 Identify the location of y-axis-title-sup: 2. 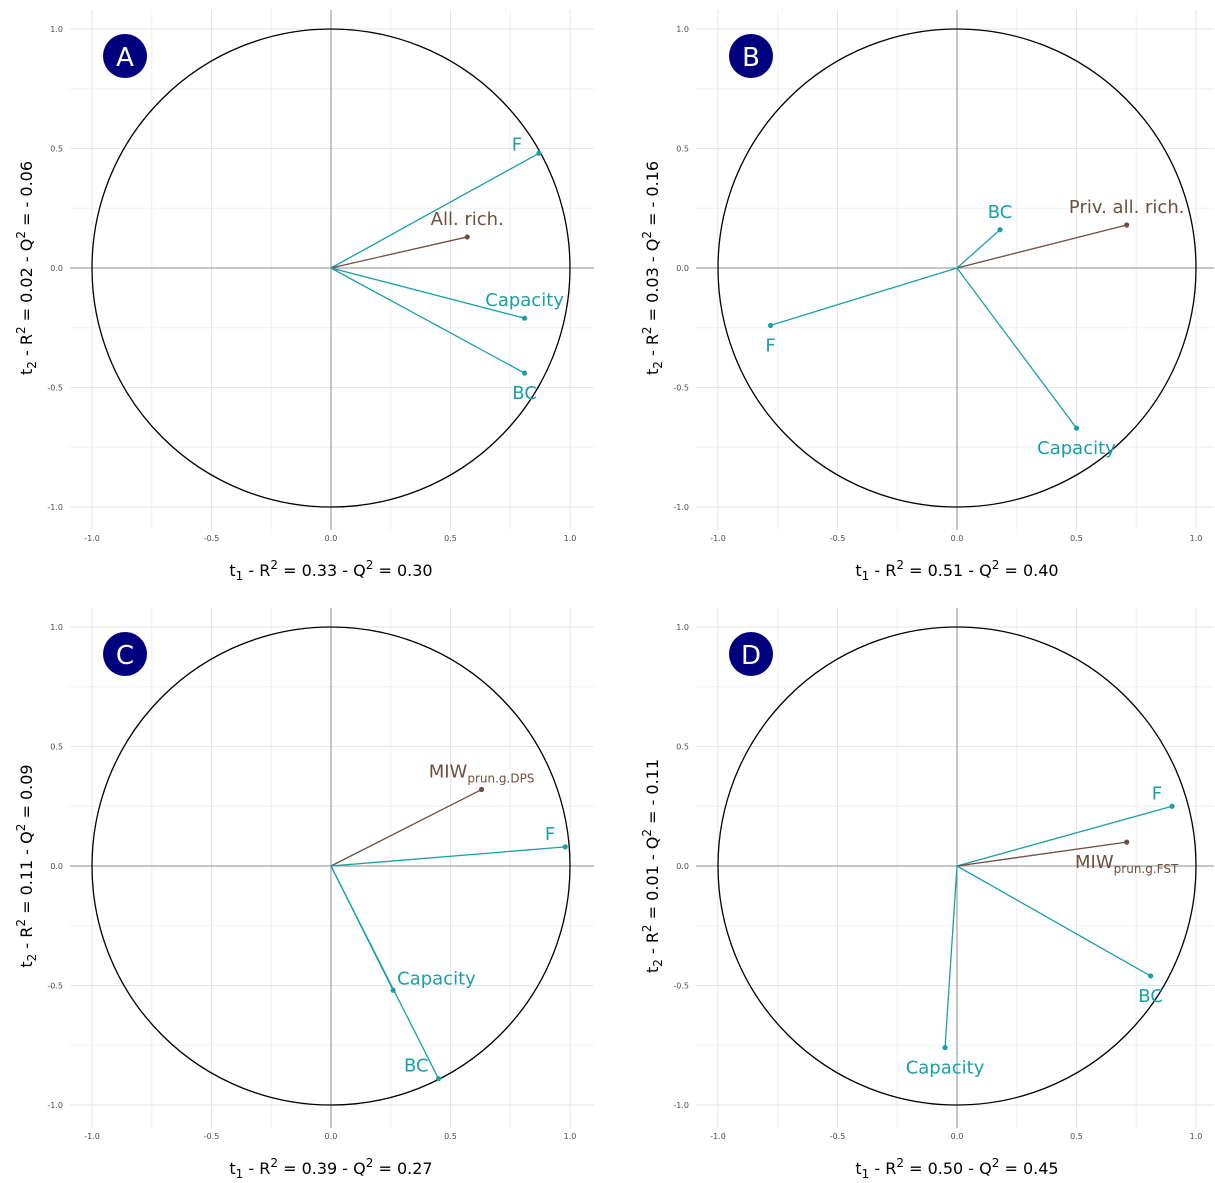
(21, 923).